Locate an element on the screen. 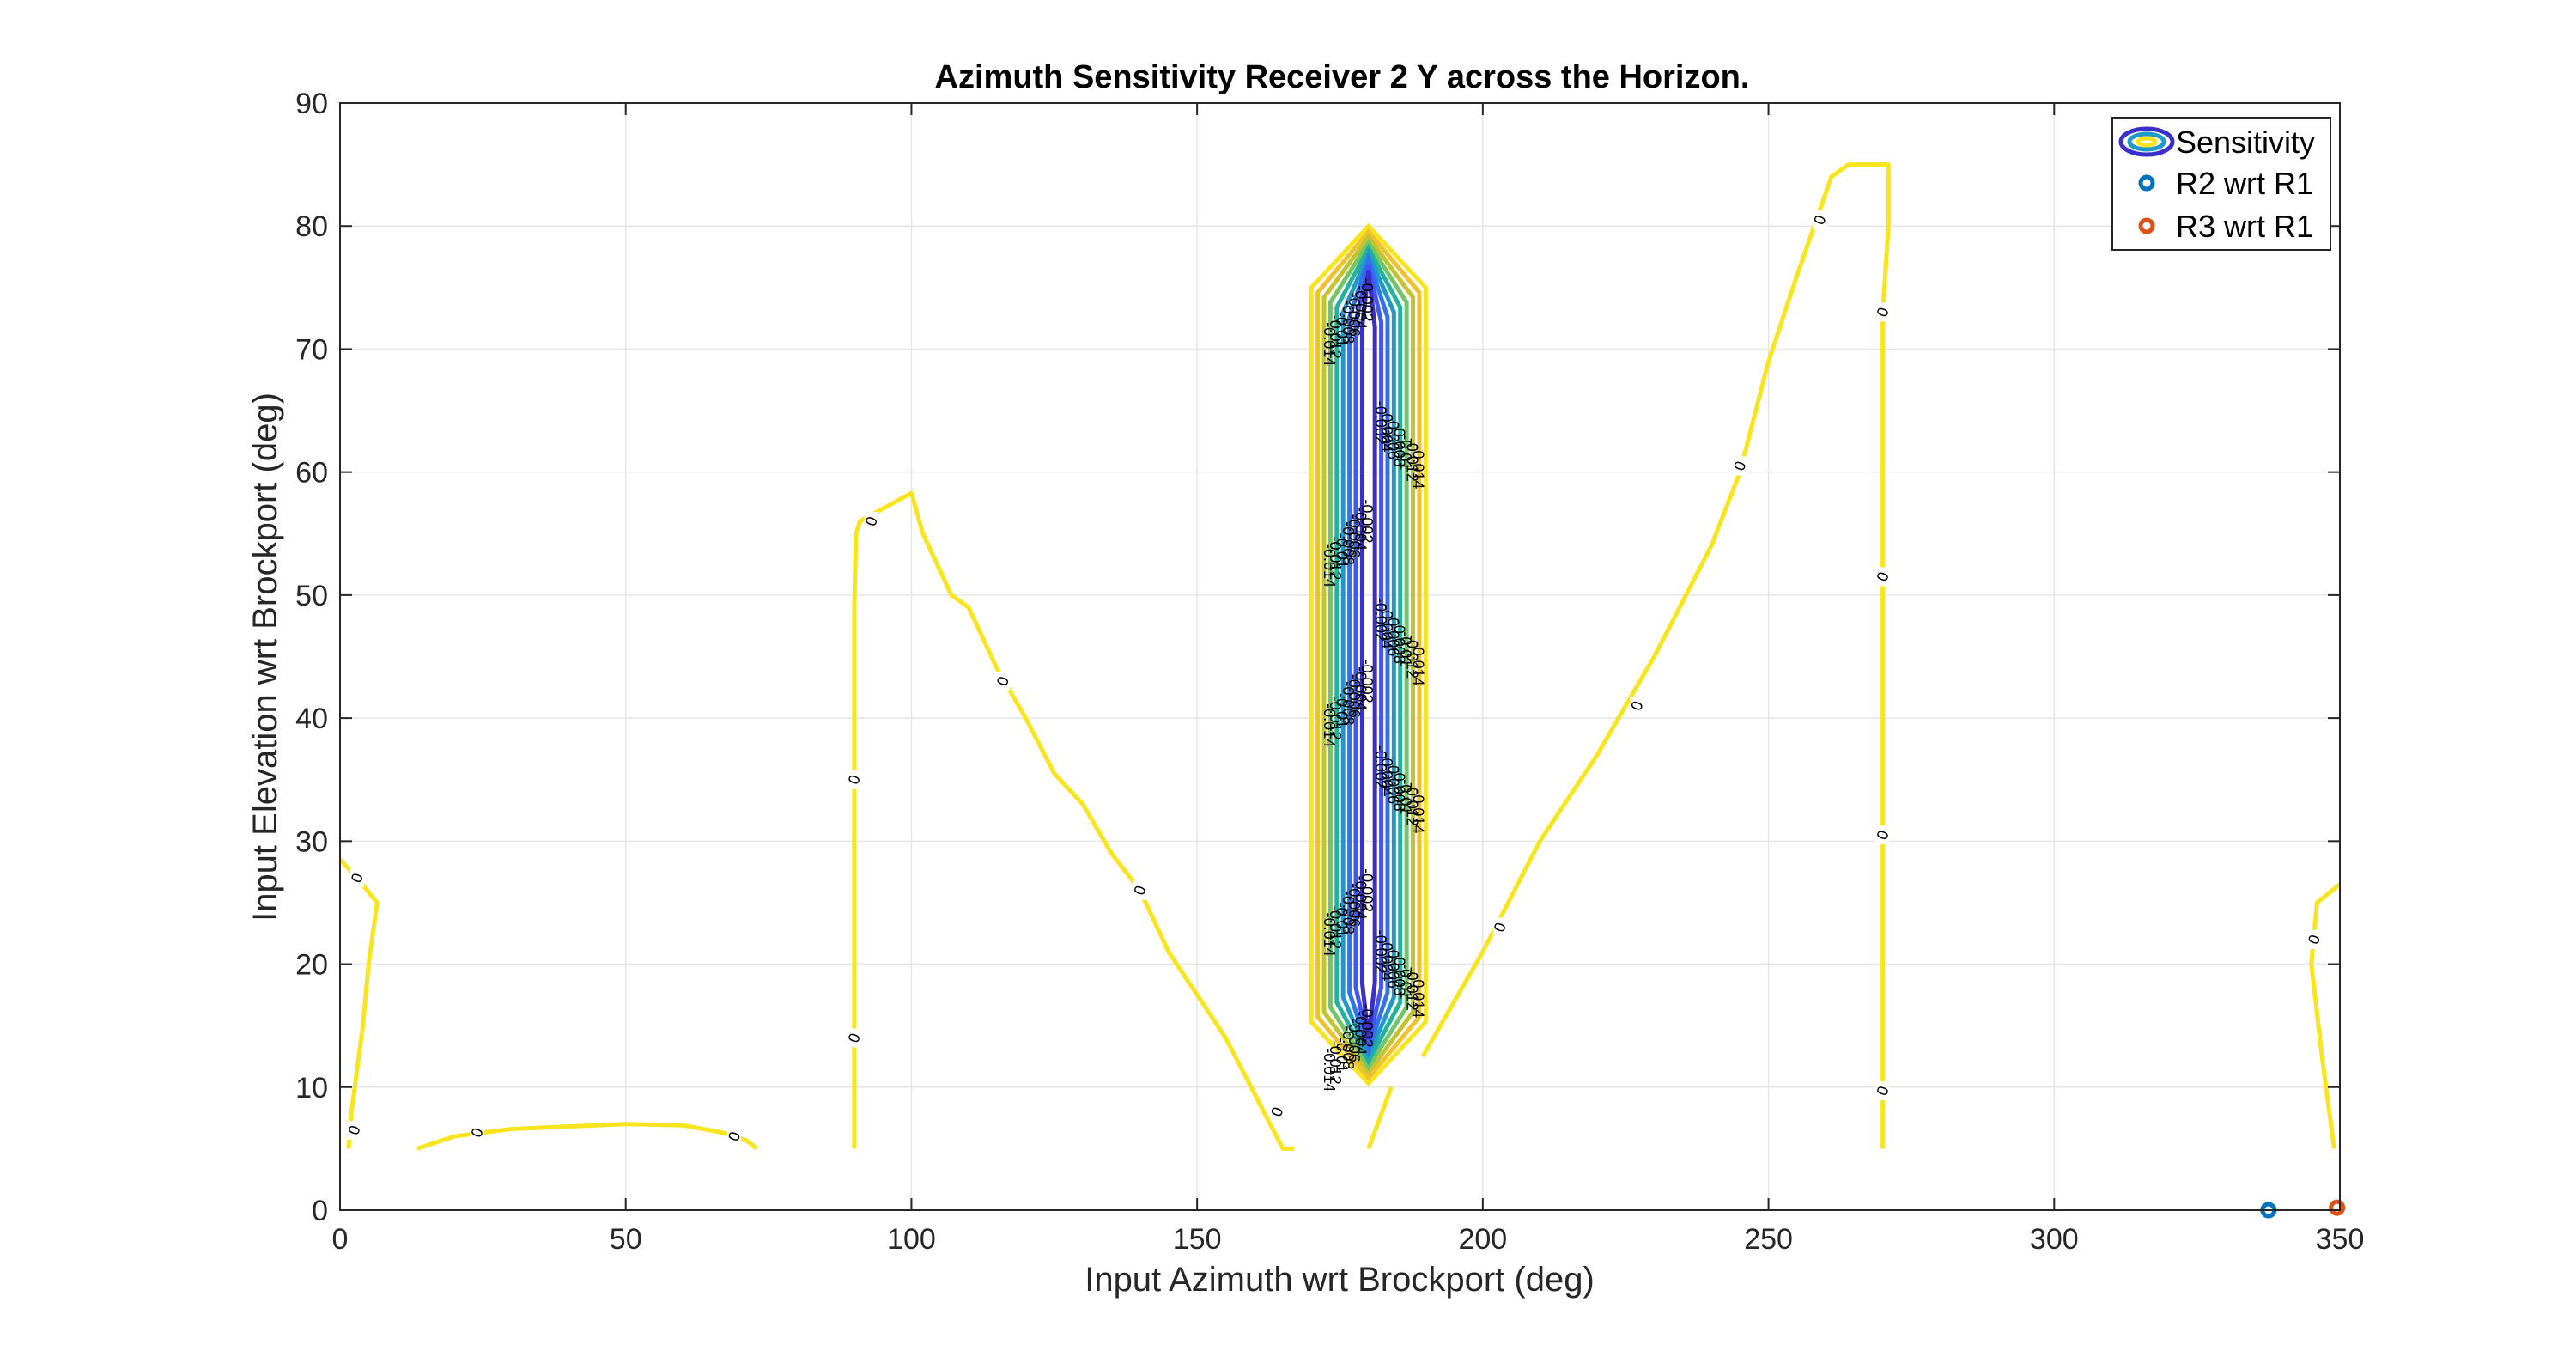 The width and height of the screenshot is (2576, 1351). y-tick-label: 20 is located at coordinates (312, 965).